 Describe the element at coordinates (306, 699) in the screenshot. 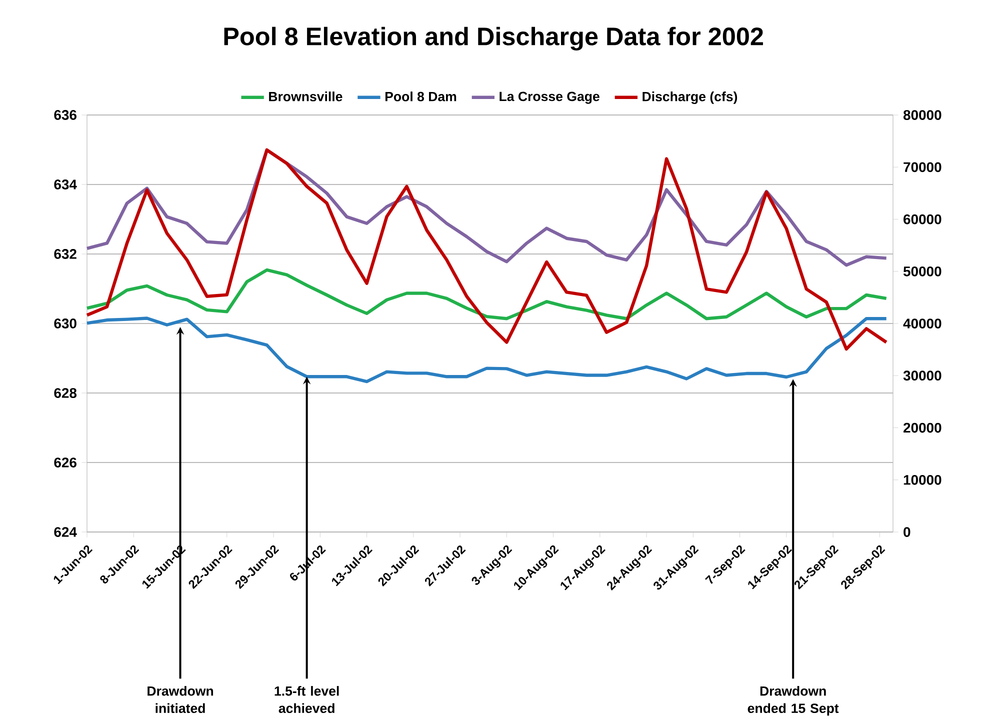

I see `annotation: 1.5-ft level achieved` at that location.